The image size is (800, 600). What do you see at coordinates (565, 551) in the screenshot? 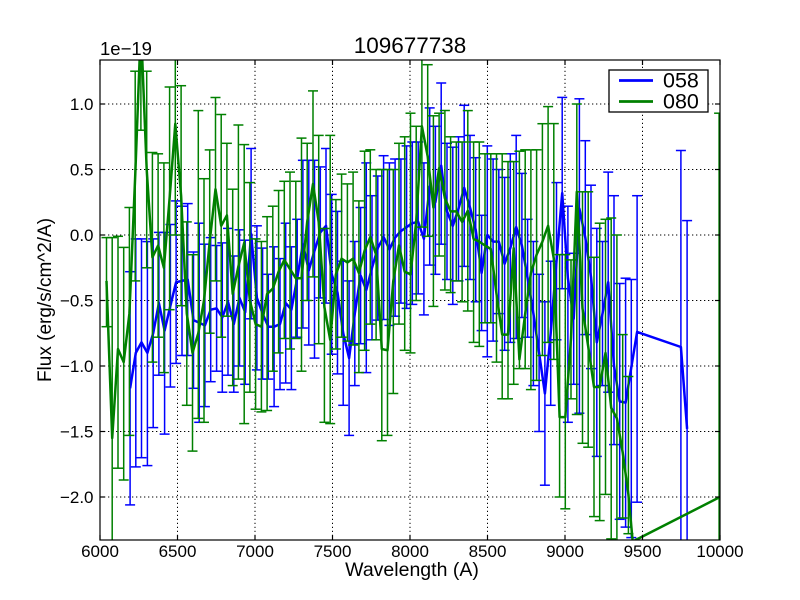
I see `svg-text: 9000` at bounding box center [565, 551].